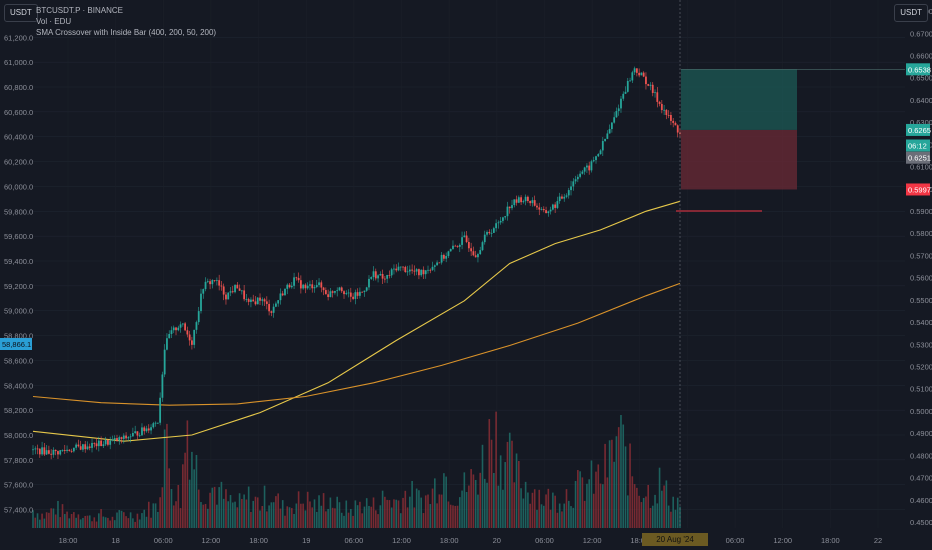 The width and height of the screenshot is (932, 550). I want to click on left-axis-tick: 60,200.0, so click(18, 162).